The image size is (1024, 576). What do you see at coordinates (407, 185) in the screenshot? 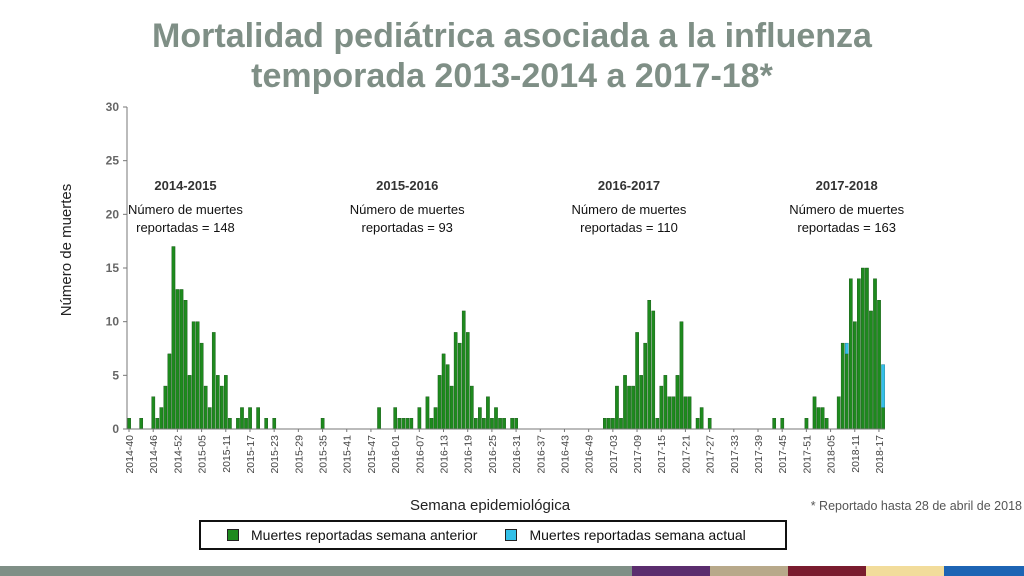
I see `season-label: 2015-2016` at bounding box center [407, 185].